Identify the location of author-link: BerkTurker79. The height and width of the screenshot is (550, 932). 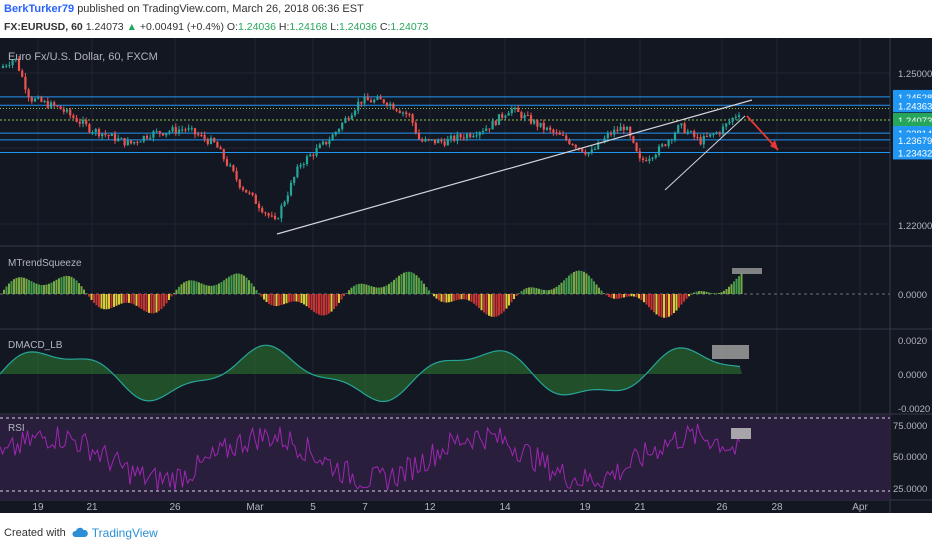
(39, 9).